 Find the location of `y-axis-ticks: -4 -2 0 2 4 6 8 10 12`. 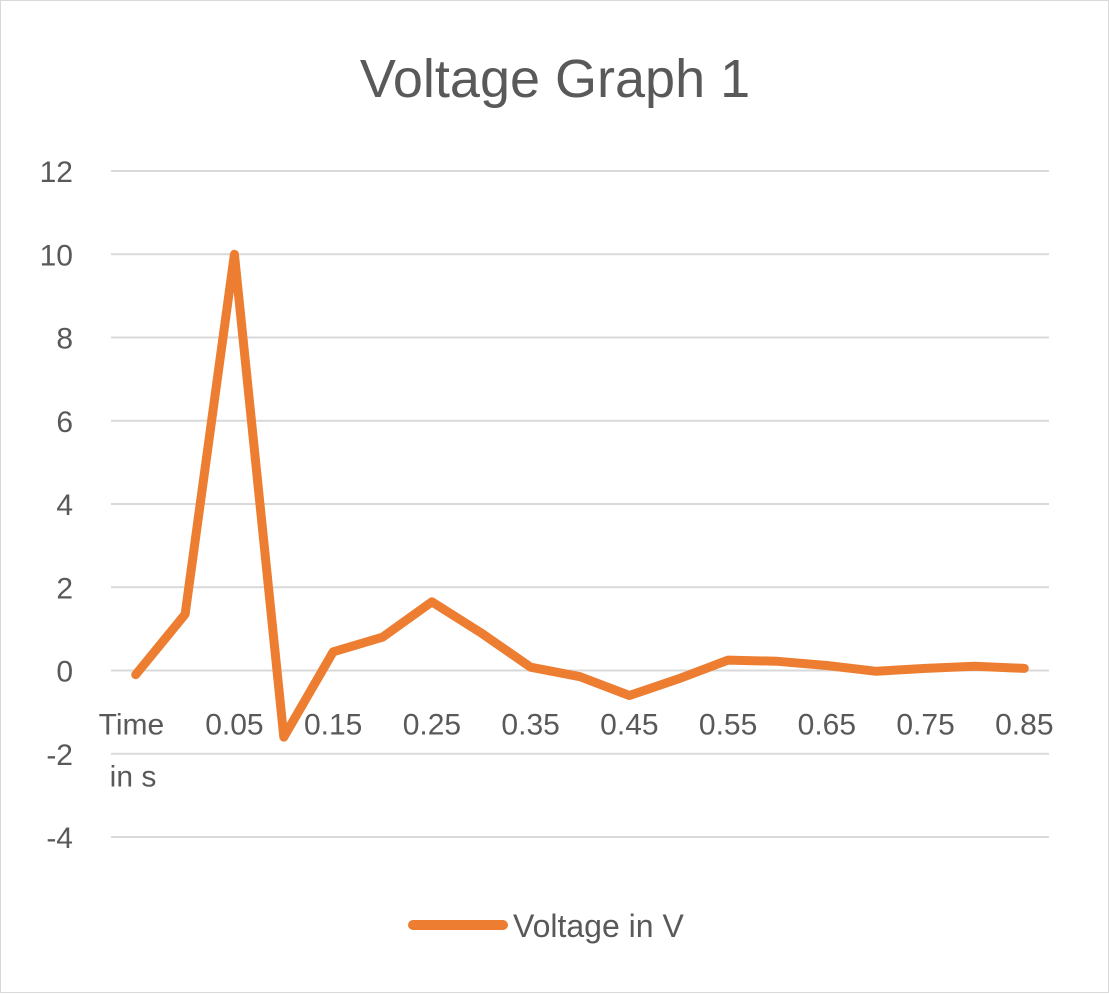

y-axis-ticks: -4 -2 0 2 4 6 8 10 12 is located at coordinates (56, 505).